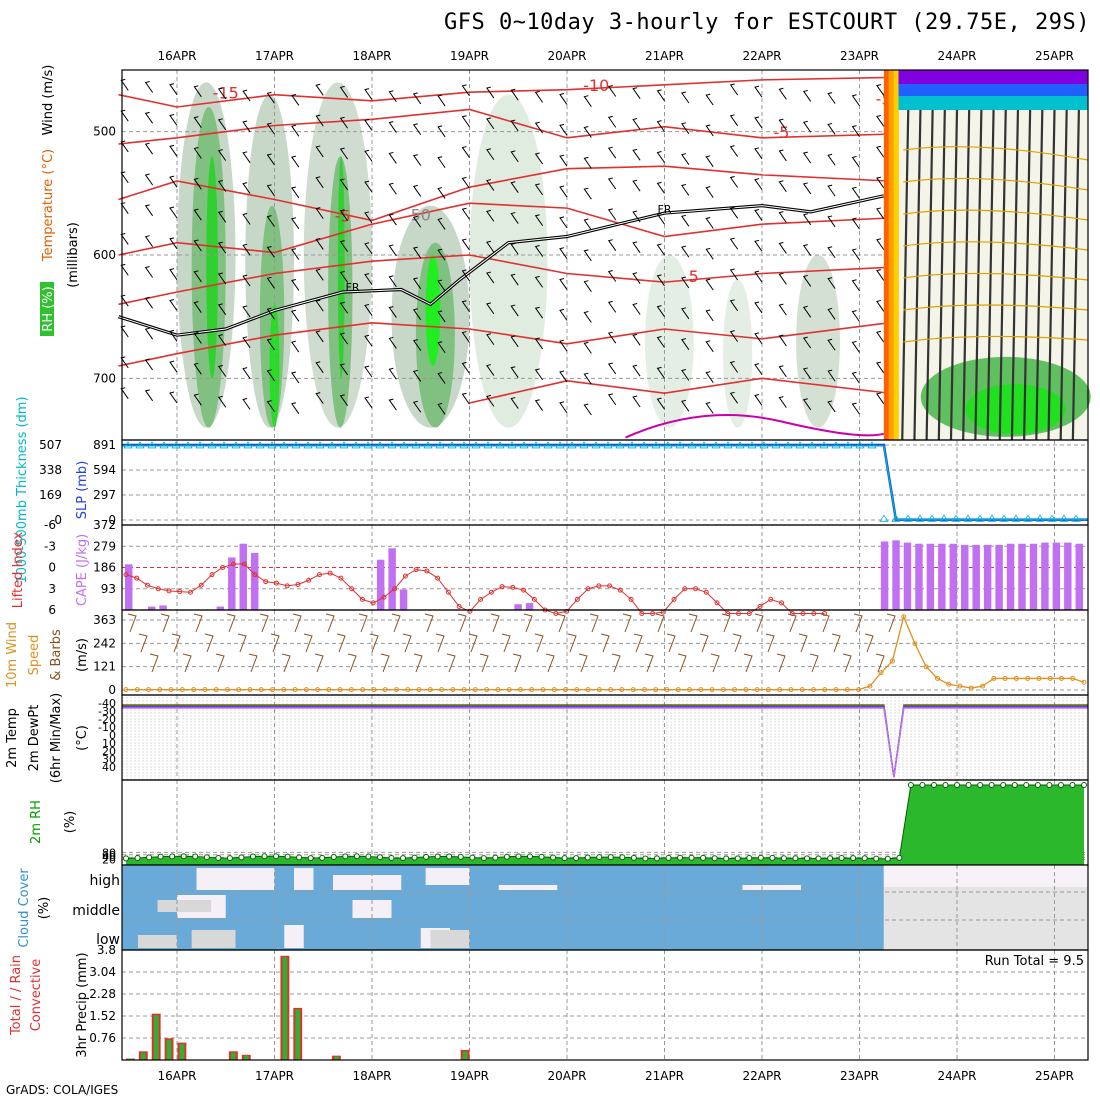  Describe the element at coordinates (996, 276) in the screenshot. I see `isotherm-line` at that location.